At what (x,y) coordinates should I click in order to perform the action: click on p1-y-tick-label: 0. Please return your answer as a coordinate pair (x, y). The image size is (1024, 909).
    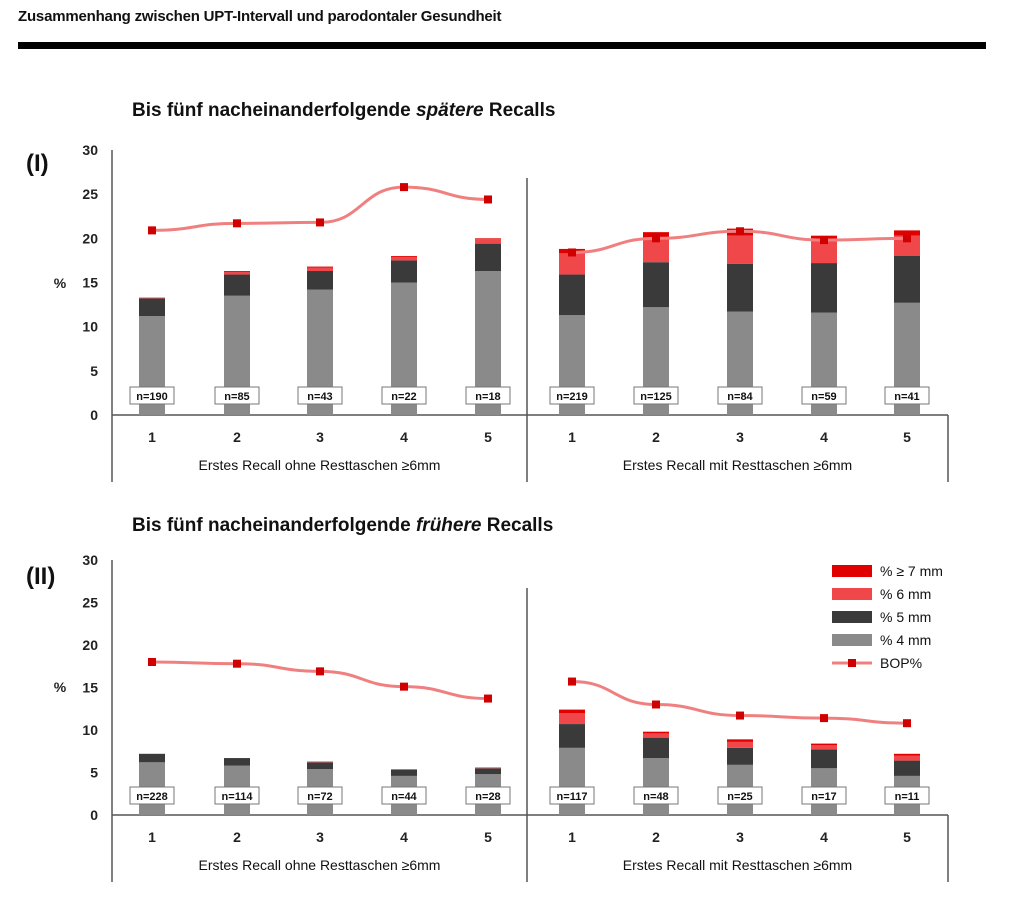
    Looking at the image, I should click on (94, 415).